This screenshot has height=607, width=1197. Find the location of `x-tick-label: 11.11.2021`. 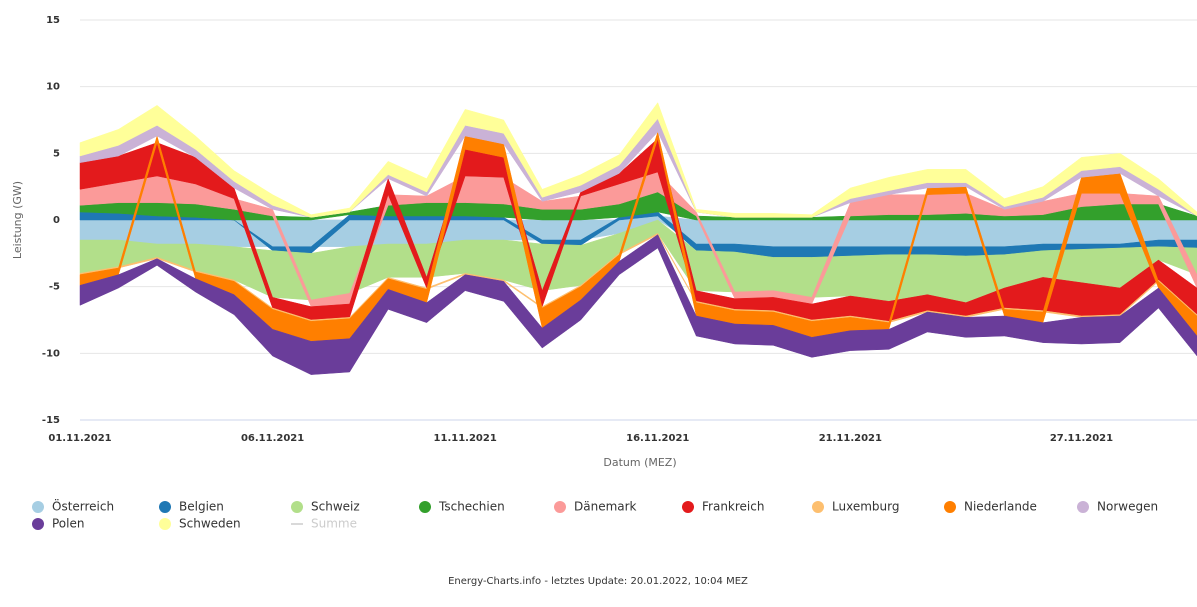

x-tick-label: 11.11.2021 is located at coordinates (465, 438).